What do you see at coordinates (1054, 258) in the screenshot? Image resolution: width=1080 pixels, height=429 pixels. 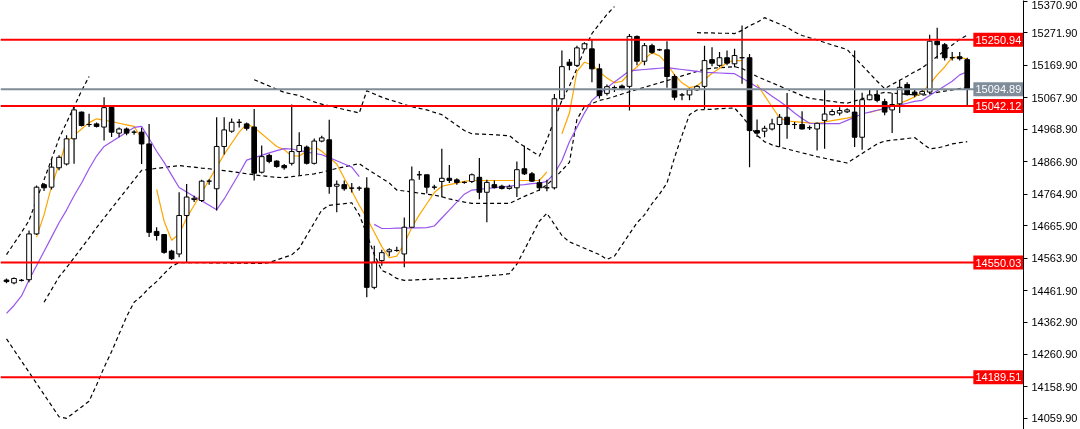 I see `y-tick-label: 14563.90` at bounding box center [1054, 258].